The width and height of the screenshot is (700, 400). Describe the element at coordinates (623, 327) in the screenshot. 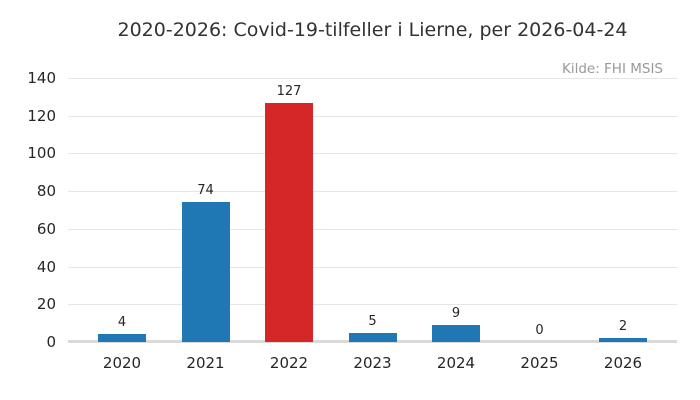

I see `bar-value-label: 2` at that location.